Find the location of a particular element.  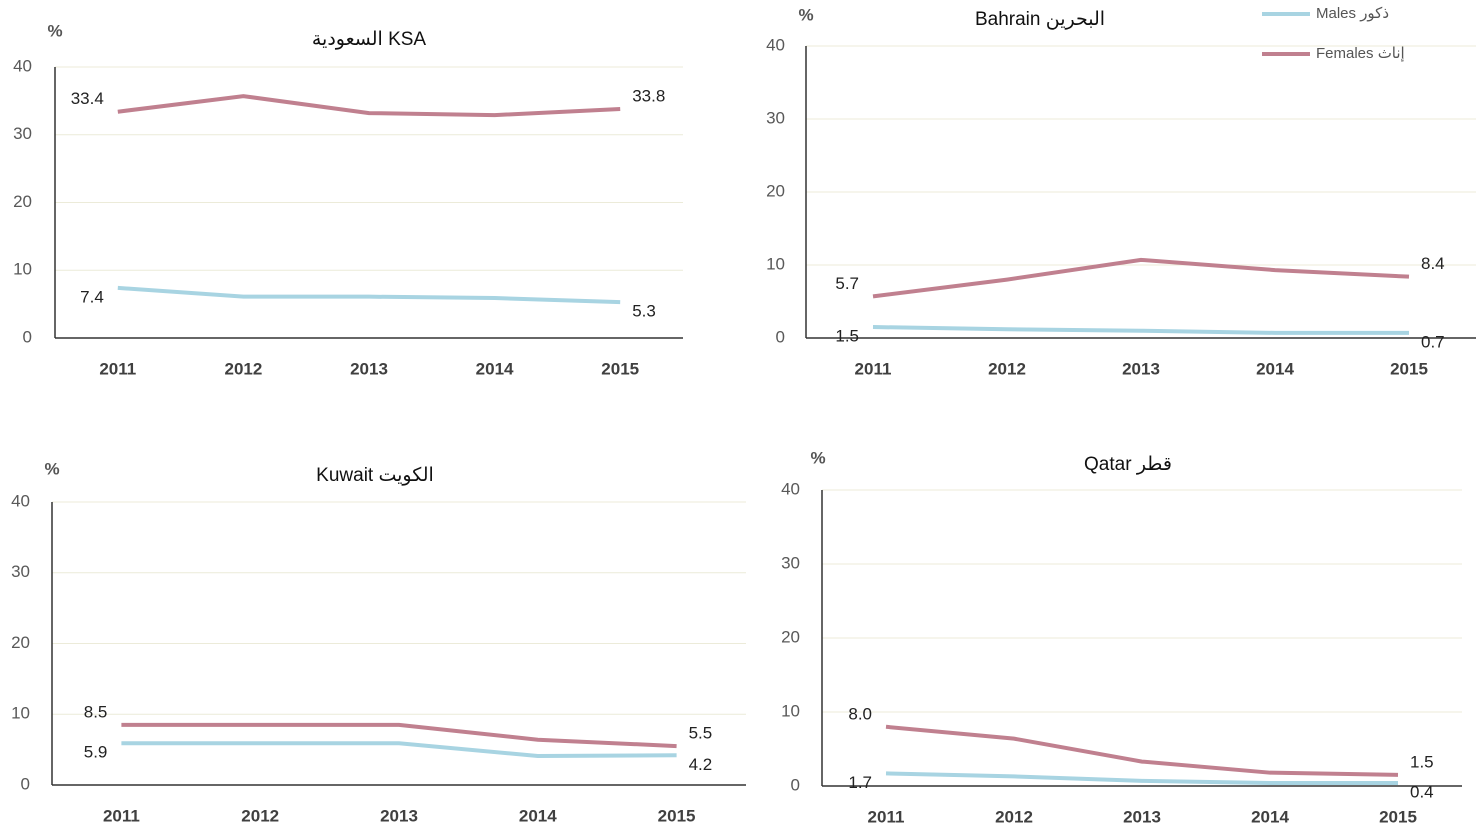

data-label: 5.5 is located at coordinates (701, 733).